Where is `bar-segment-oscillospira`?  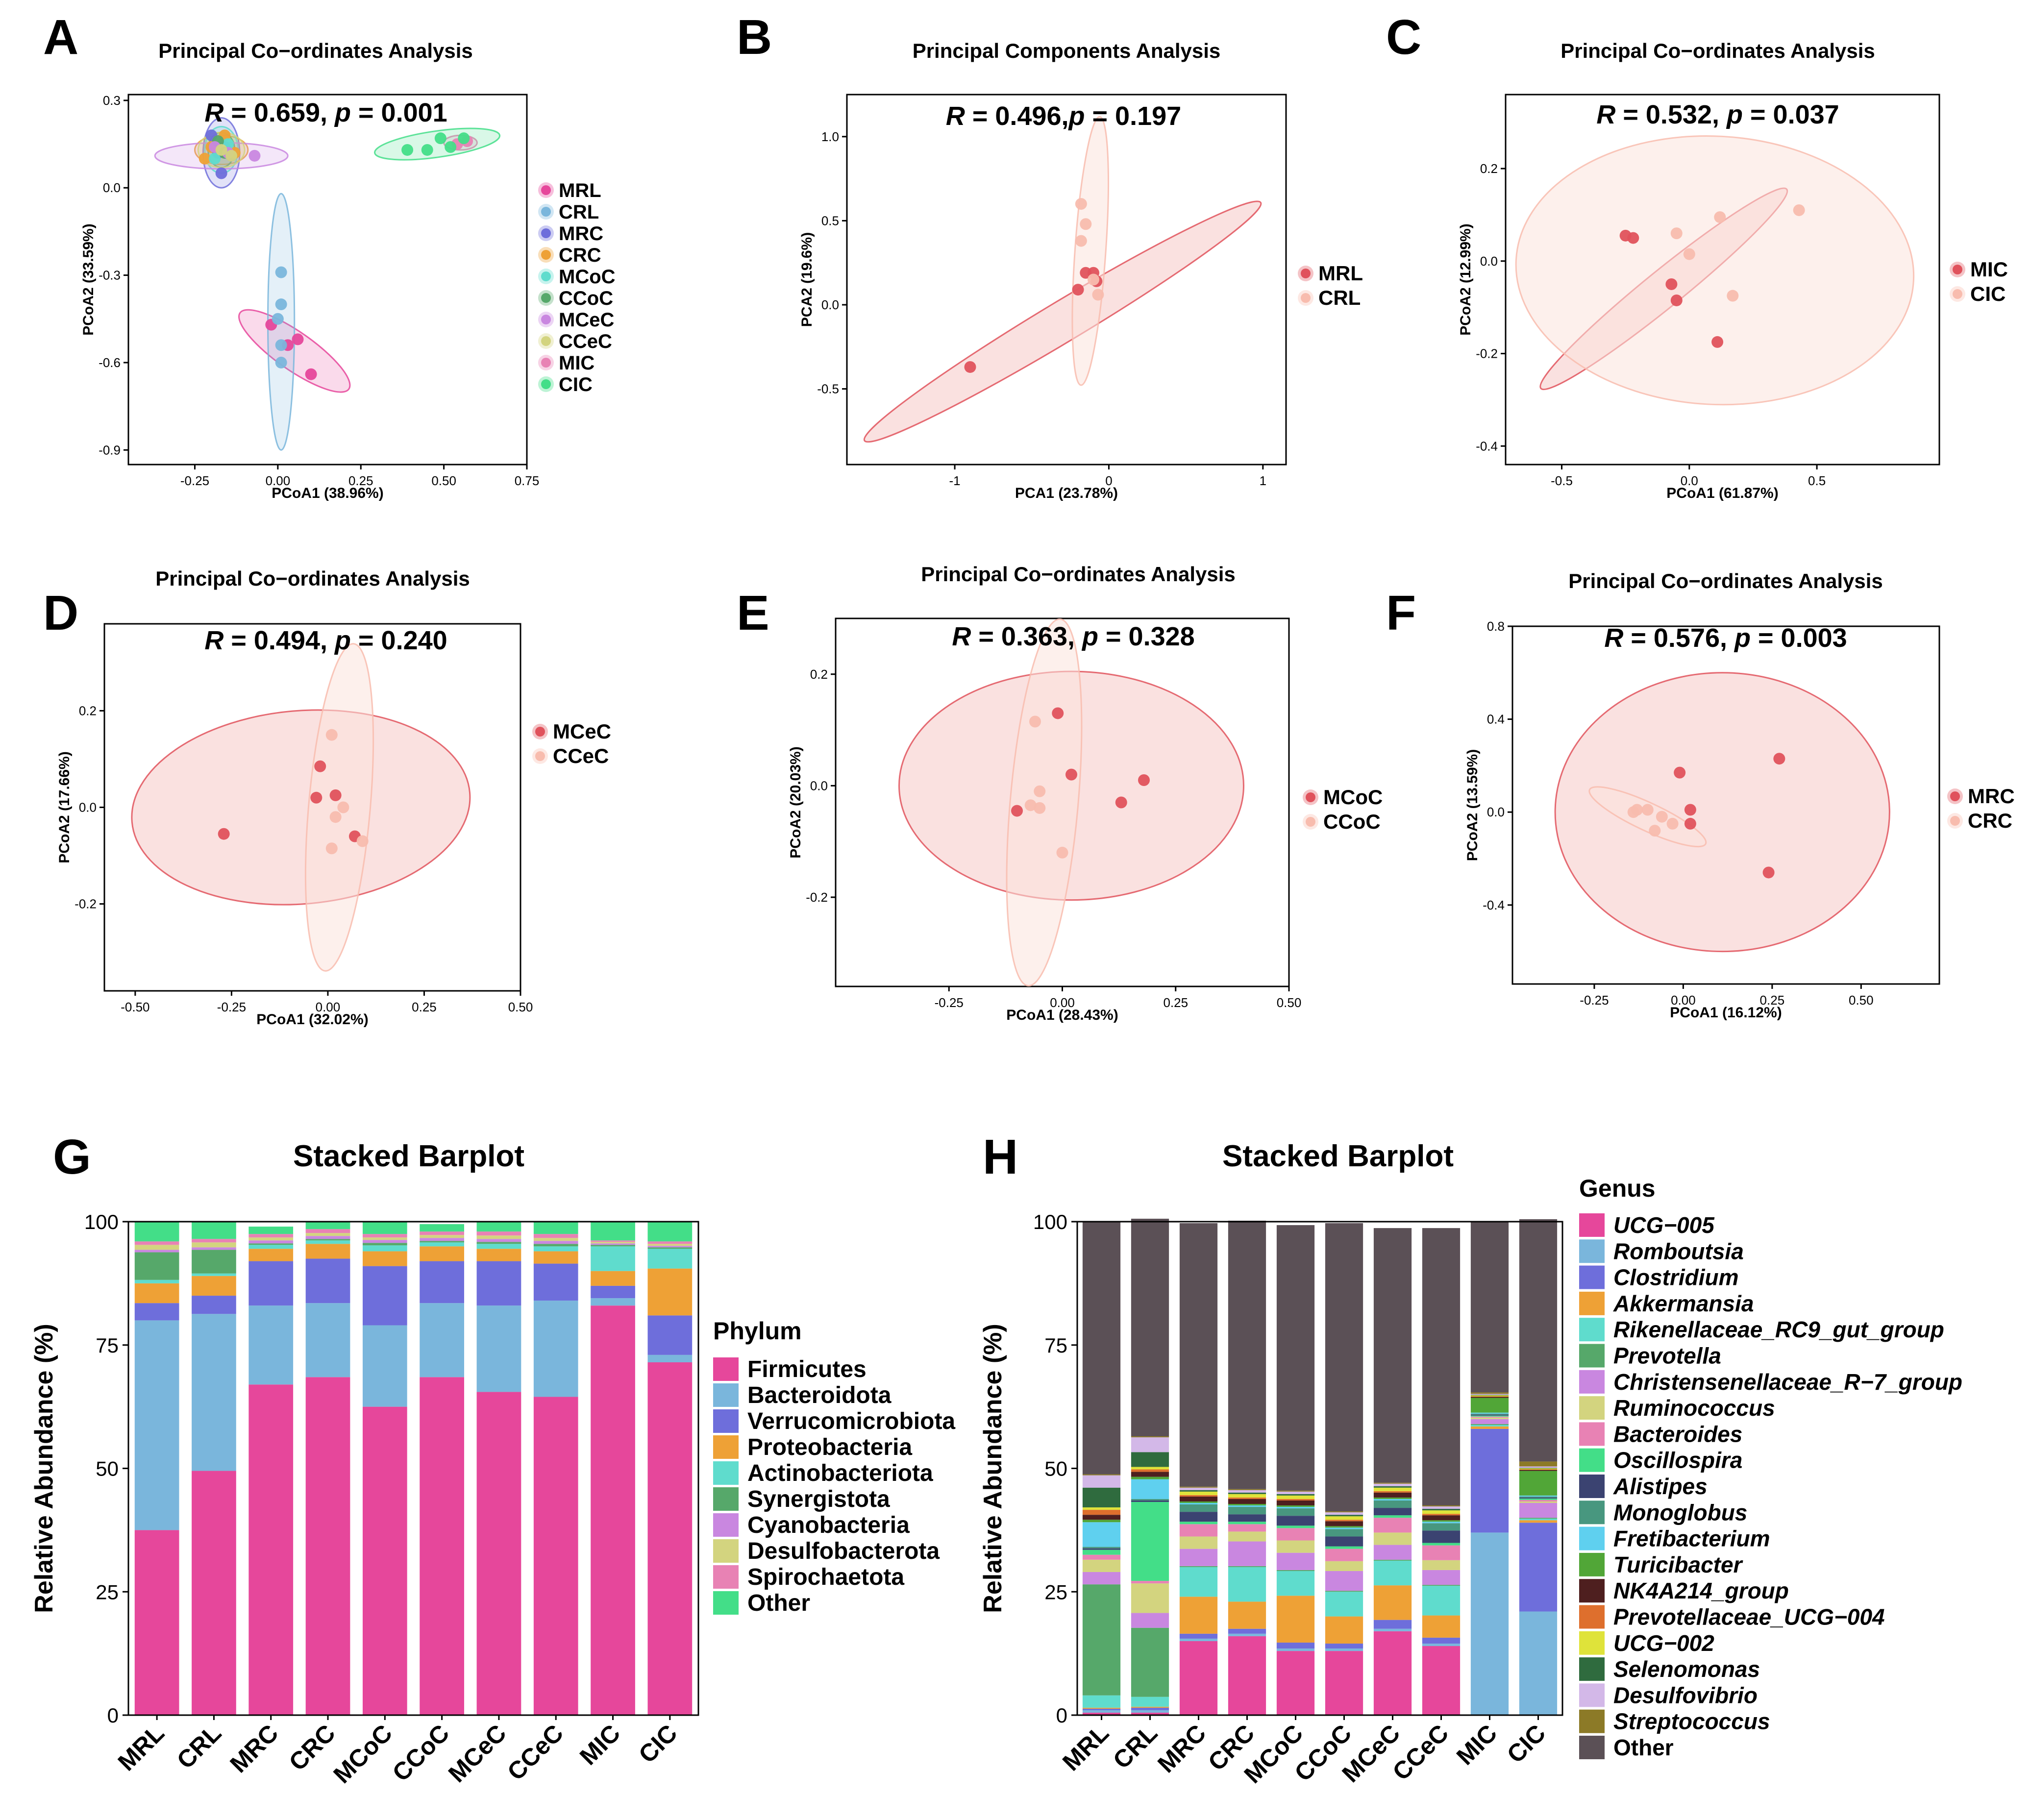
bar-segment-oscillospira is located at coordinates (1295, 1526).